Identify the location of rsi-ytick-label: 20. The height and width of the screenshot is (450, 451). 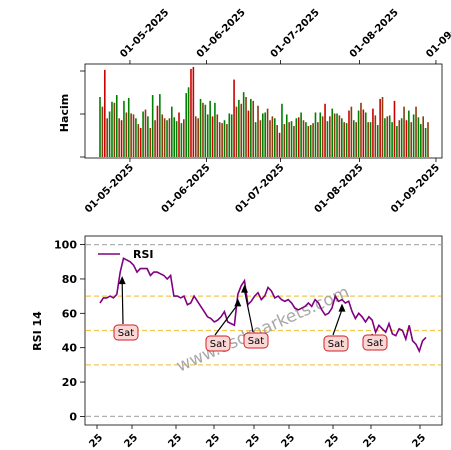
(70, 382).